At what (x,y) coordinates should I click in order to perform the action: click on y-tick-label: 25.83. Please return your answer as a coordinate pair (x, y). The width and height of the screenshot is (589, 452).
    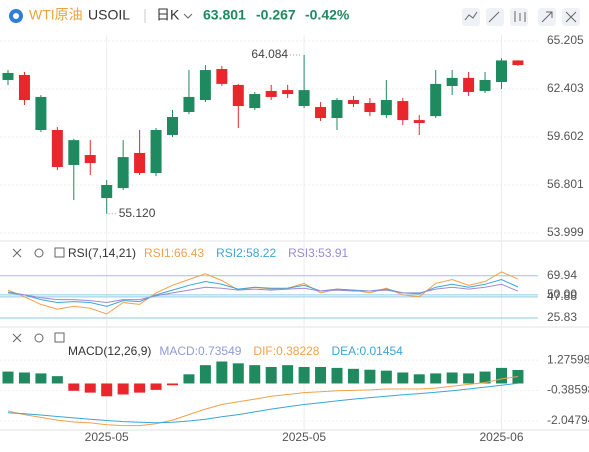
    Looking at the image, I should click on (562, 317).